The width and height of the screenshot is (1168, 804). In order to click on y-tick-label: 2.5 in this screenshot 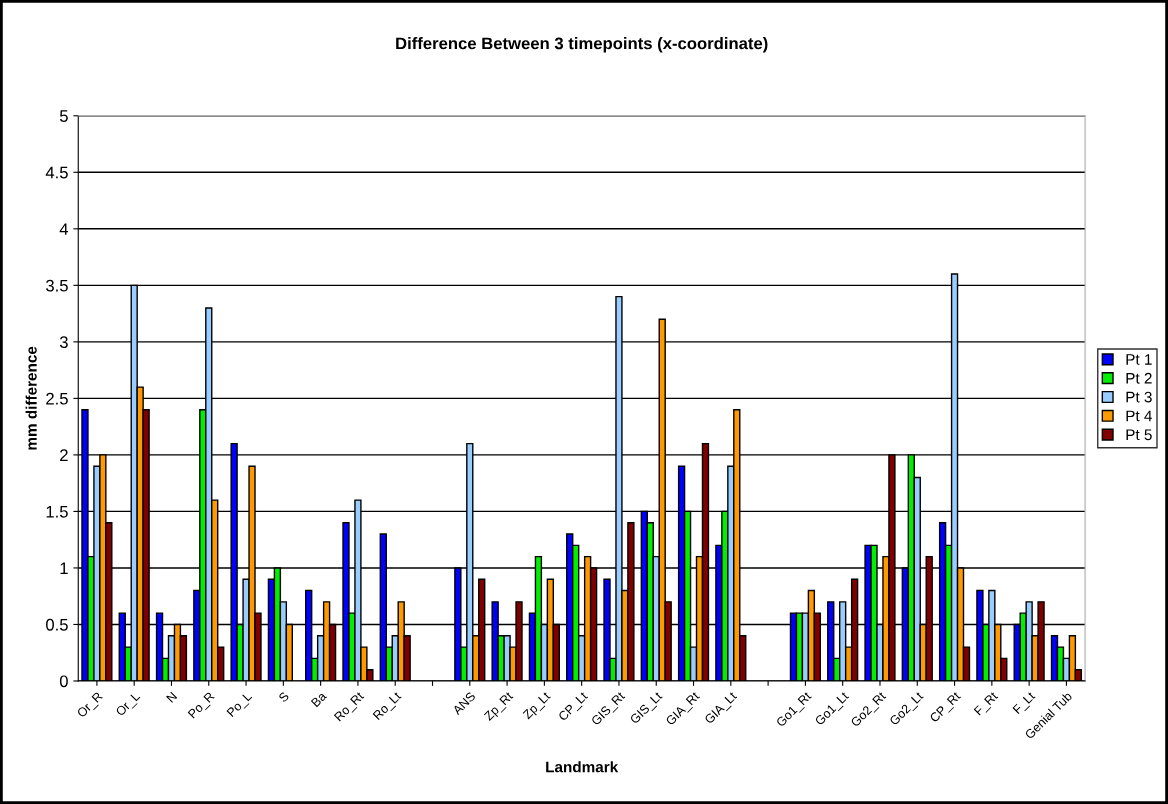, I will do `click(57, 398)`.